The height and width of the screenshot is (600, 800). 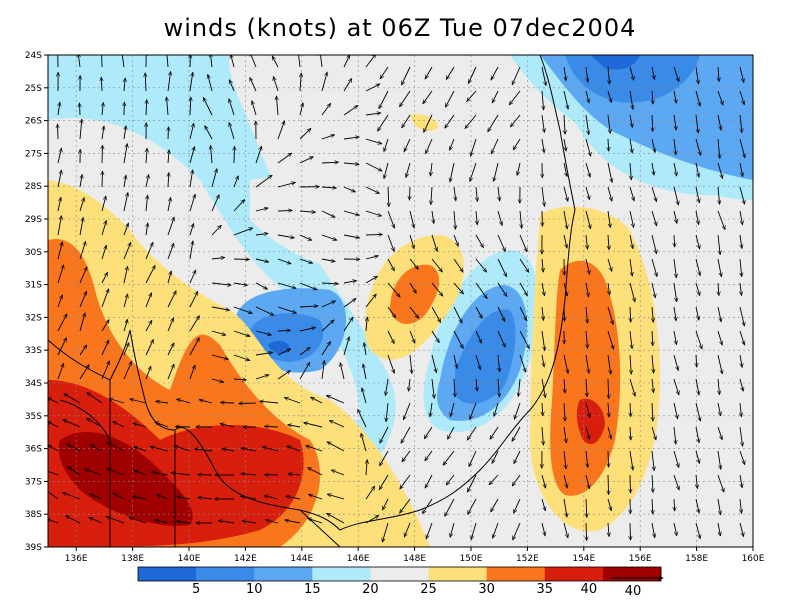 What do you see at coordinates (254, 589) in the screenshot?
I see `colorbar-label: 10` at bounding box center [254, 589].